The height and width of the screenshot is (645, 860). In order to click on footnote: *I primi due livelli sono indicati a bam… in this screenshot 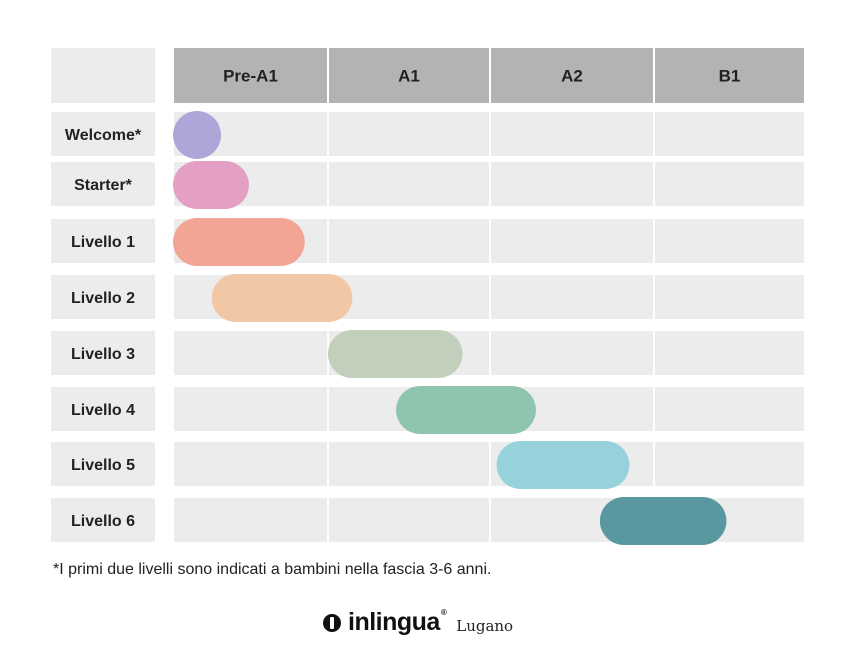, I will do `click(272, 569)`.